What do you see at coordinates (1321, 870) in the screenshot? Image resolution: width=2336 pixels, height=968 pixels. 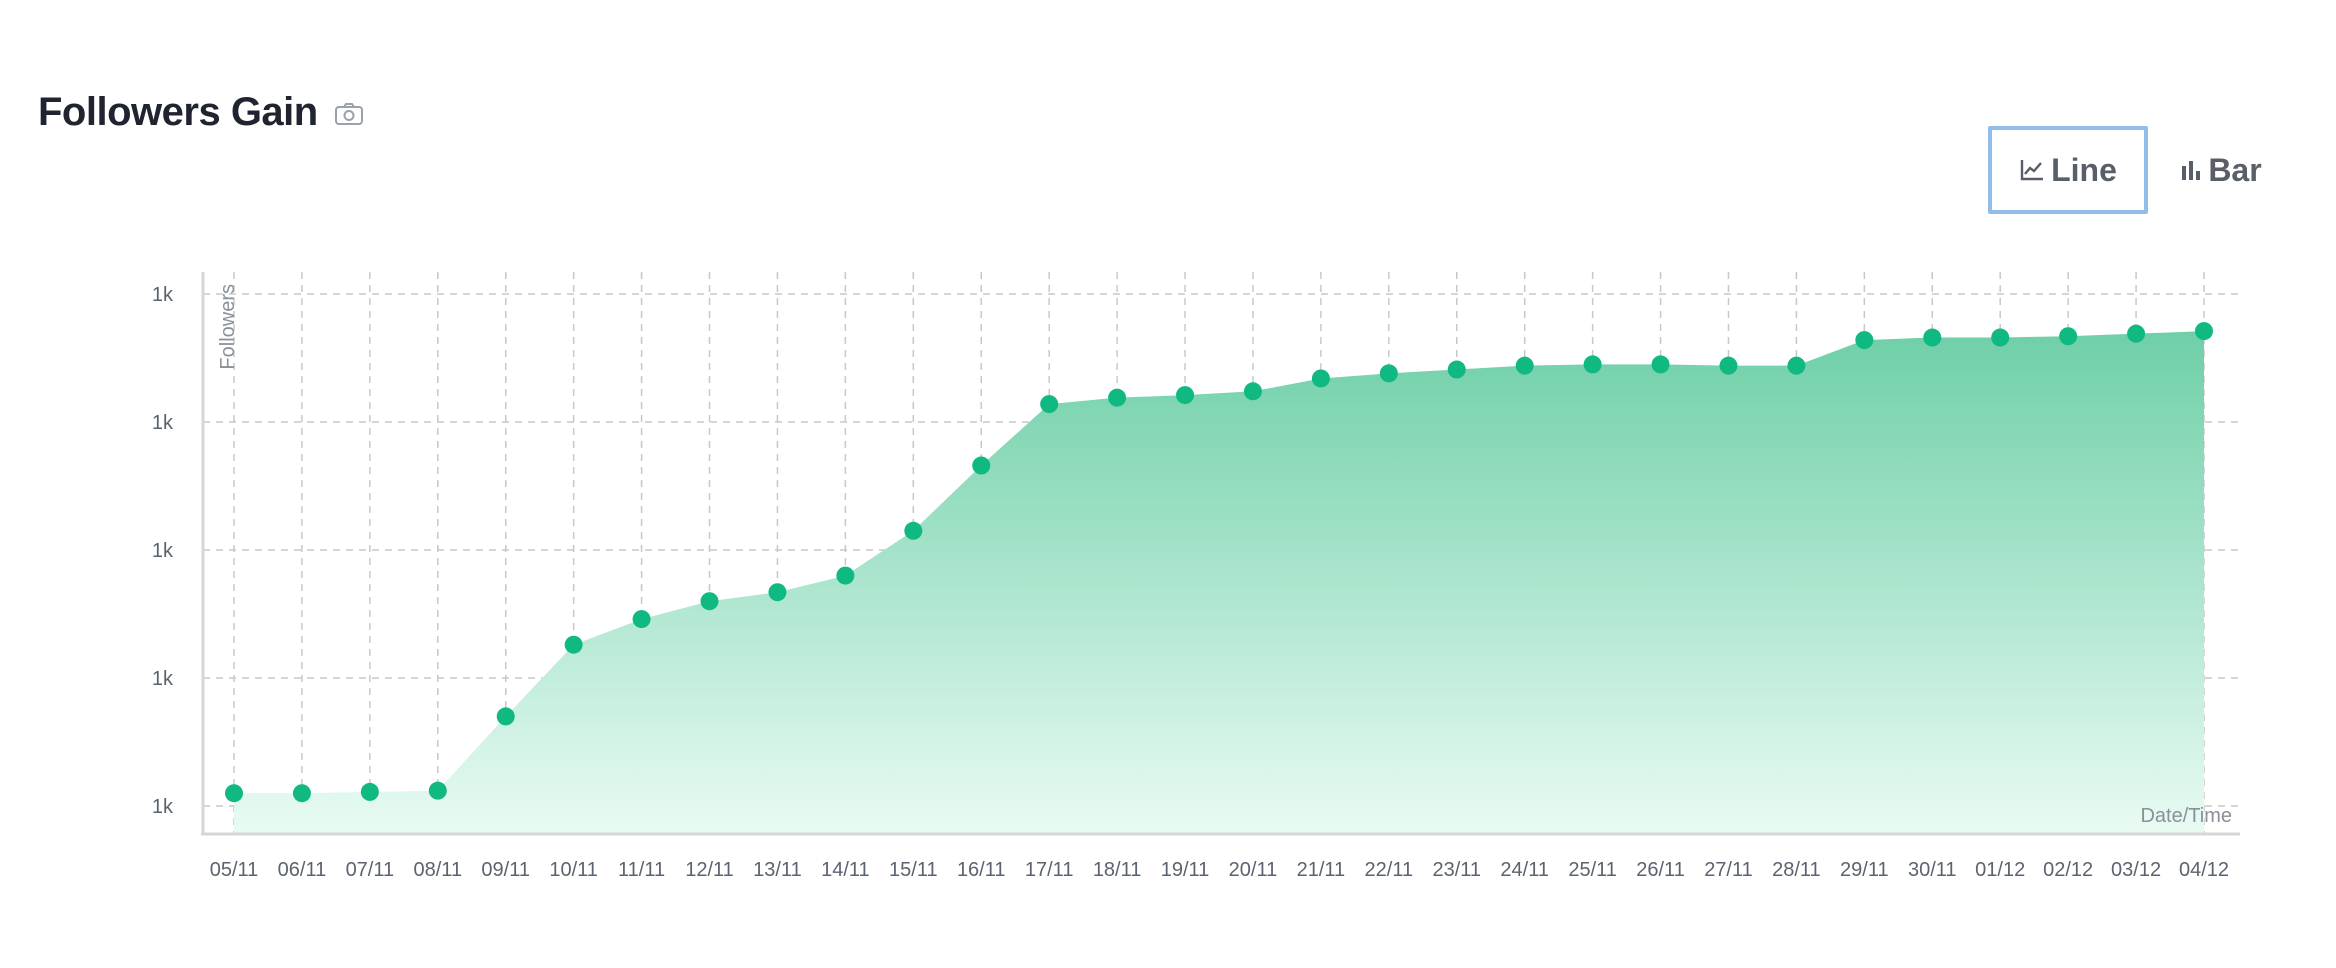 I see `x-tick-label: 21/11` at bounding box center [1321, 870].